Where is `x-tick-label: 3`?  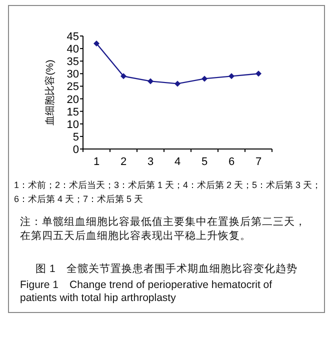 x-tick-label: 3 is located at coordinates (150, 162).